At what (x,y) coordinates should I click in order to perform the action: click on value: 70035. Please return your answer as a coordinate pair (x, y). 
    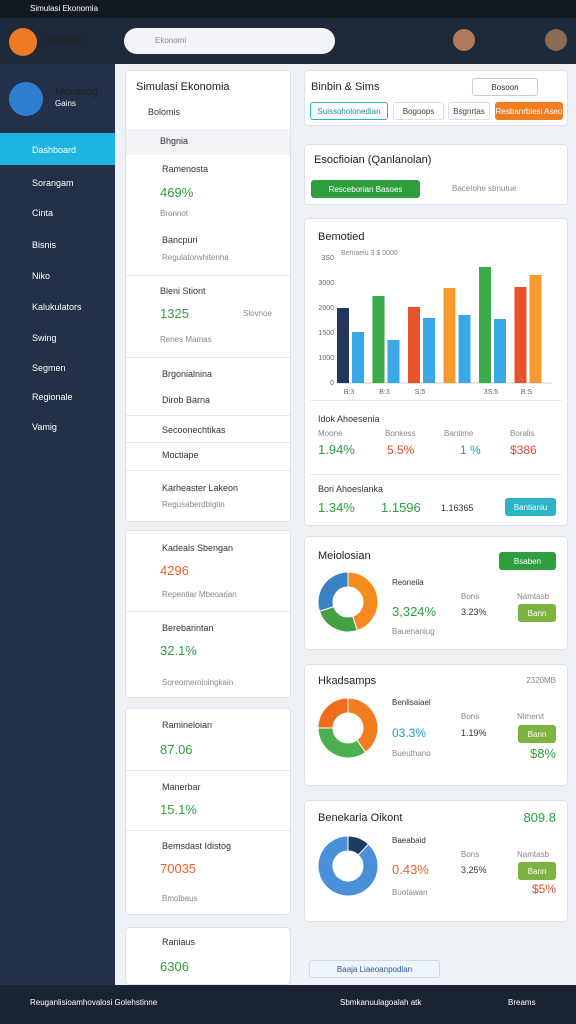
    Looking at the image, I should click on (178, 868).